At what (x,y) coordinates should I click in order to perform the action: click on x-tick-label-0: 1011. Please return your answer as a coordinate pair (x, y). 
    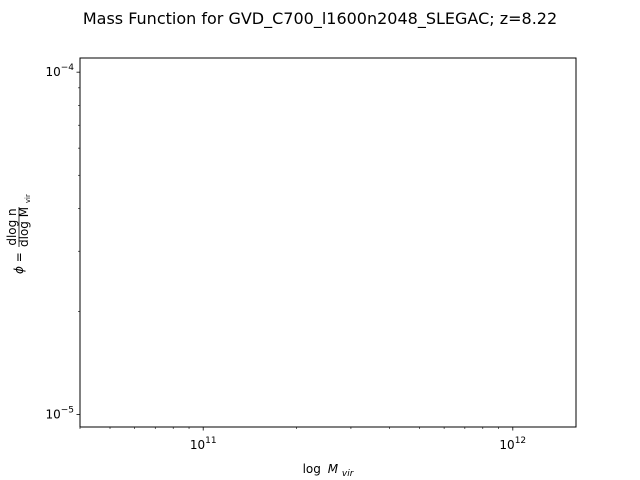
    Looking at the image, I should click on (203, 444).